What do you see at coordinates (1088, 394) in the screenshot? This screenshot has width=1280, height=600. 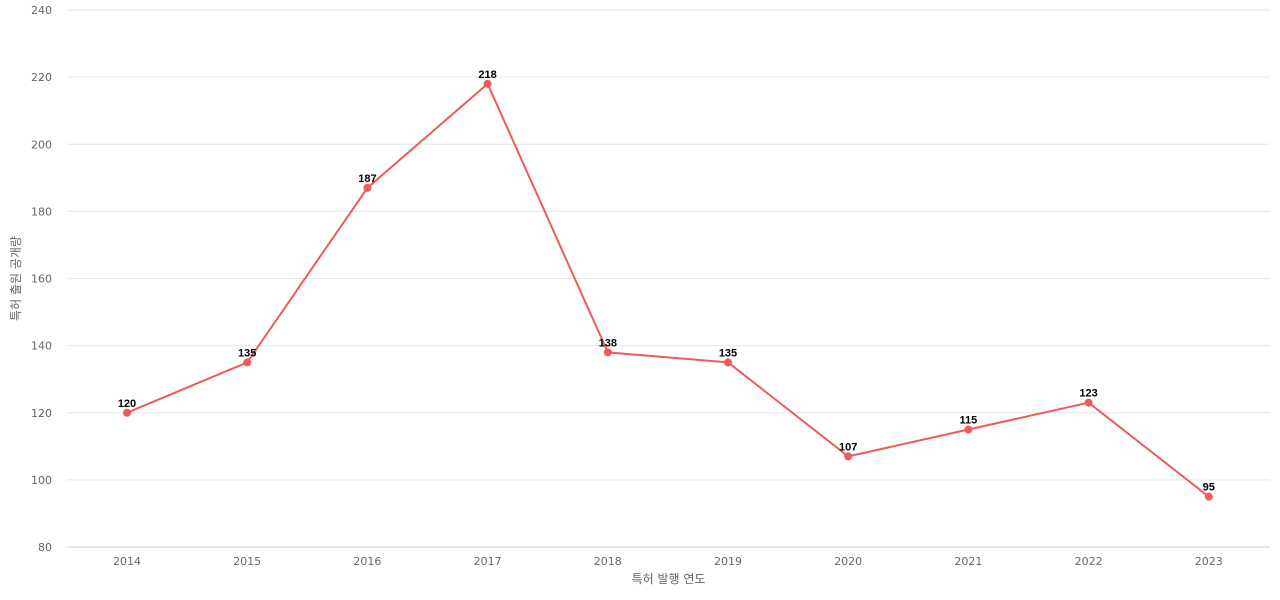 I see `data-label: 123` at bounding box center [1088, 394].